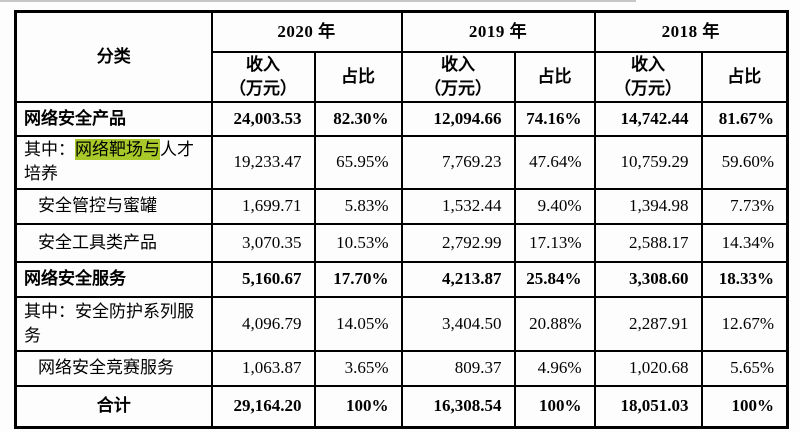 The width and height of the screenshot is (800, 432). I want to click on cell-share-2019: 17.13%, so click(554, 242).